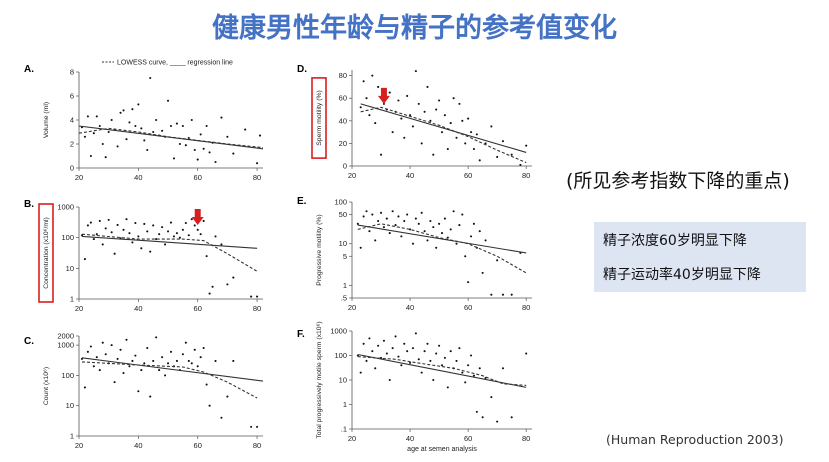 This screenshot has width=829, height=462. I want to click on x-tick-label: 60, so click(468, 307).